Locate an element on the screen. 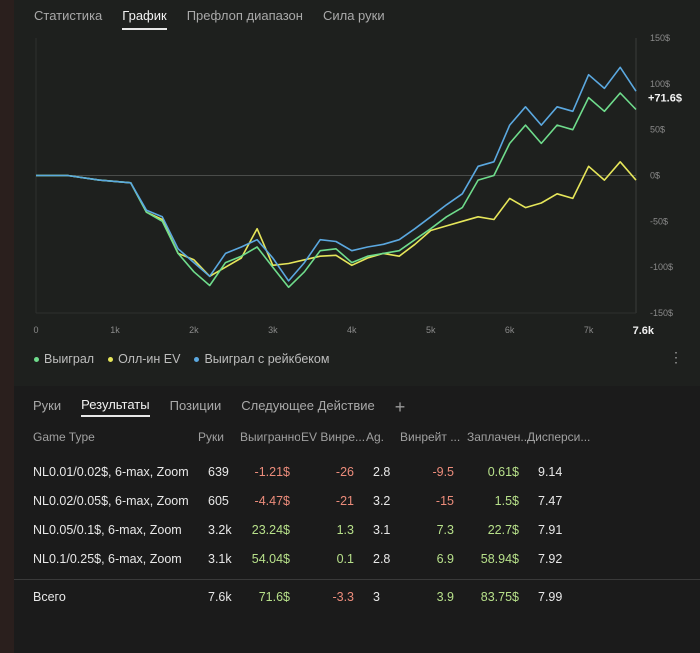 Image resolution: width=700 pixels, height=653 pixels. tab-hands: Руки is located at coordinates (47, 405).